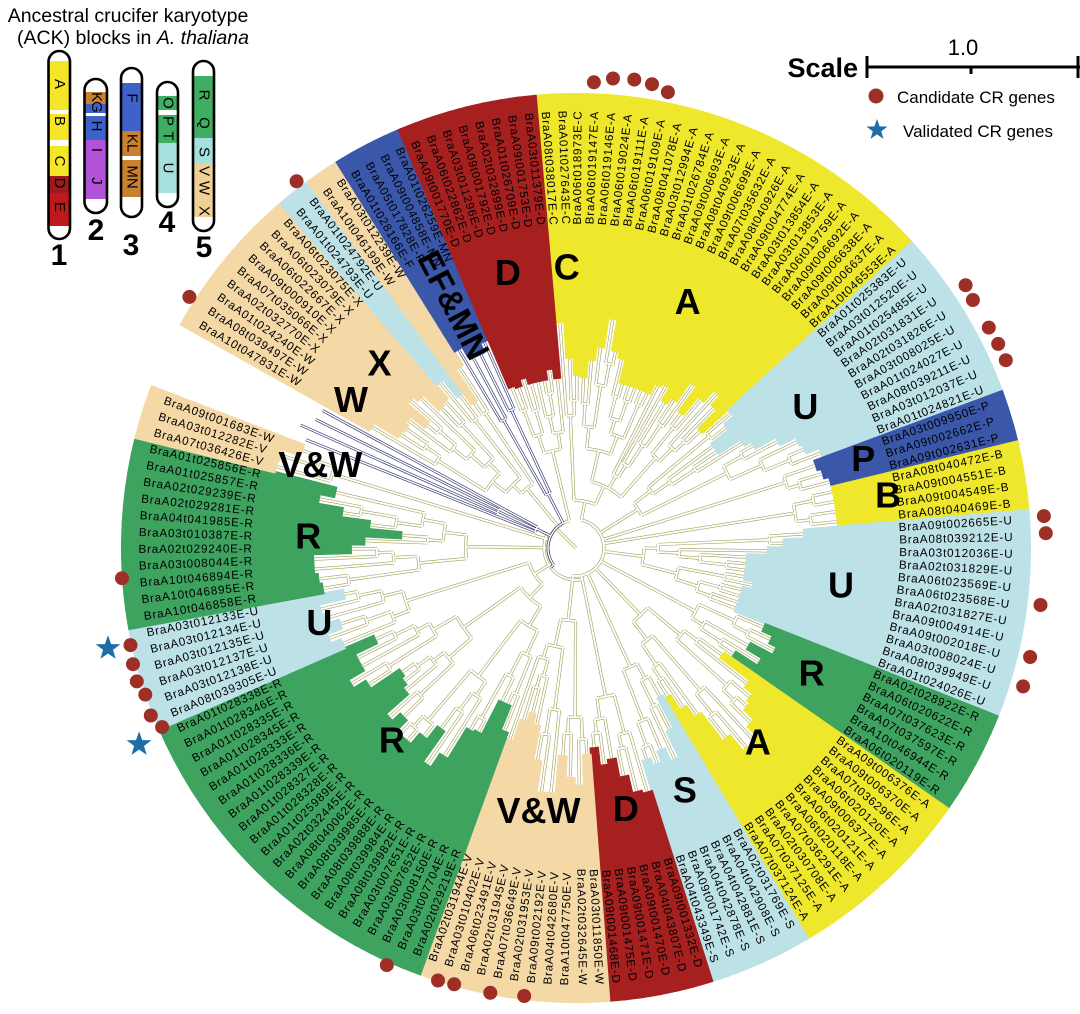  I want to click on svg-text: 1, so click(59, 255).